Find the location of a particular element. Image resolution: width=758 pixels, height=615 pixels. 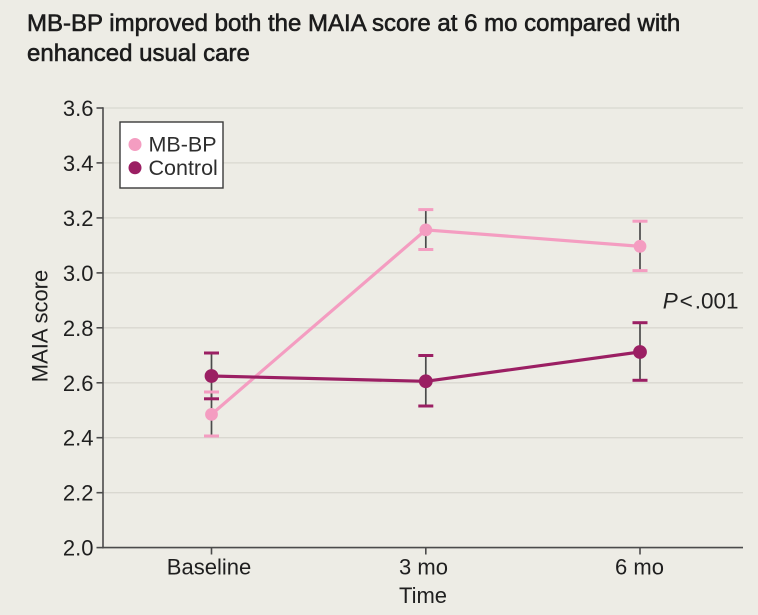

svg-text: 6 mo is located at coordinates (639, 567).